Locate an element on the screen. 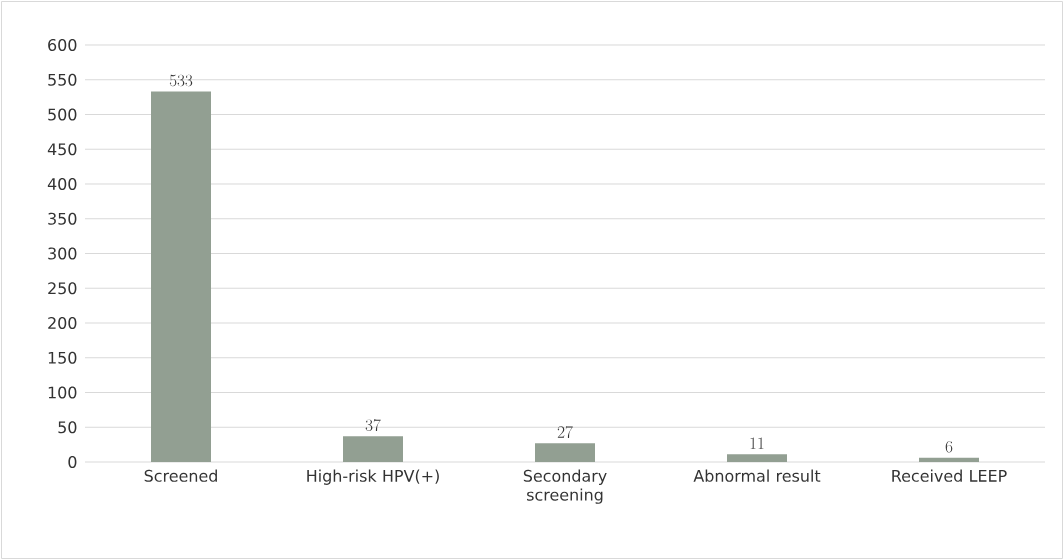 The height and width of the screenshot is (560, 1064). data-label: 27 is located at coordinates (565, 432).